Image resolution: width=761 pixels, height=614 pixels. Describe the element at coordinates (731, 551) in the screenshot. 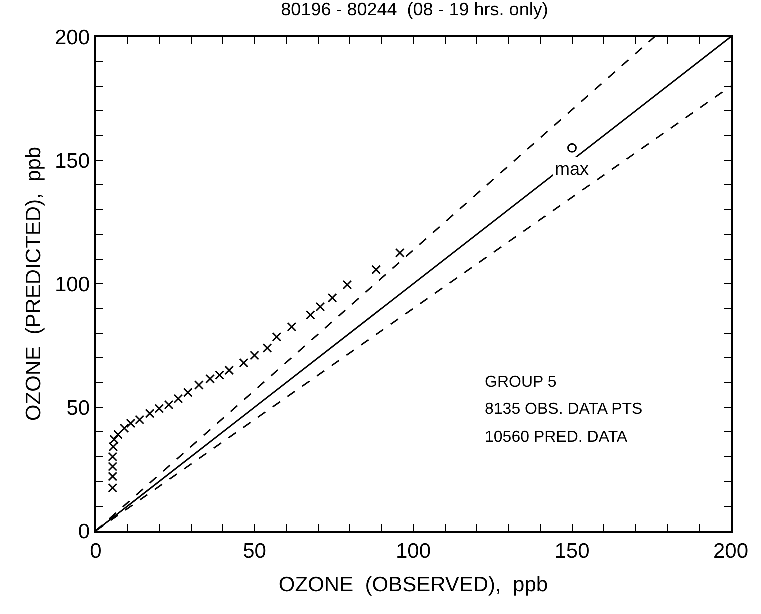

I see `x-tick-label: 200` at that location.